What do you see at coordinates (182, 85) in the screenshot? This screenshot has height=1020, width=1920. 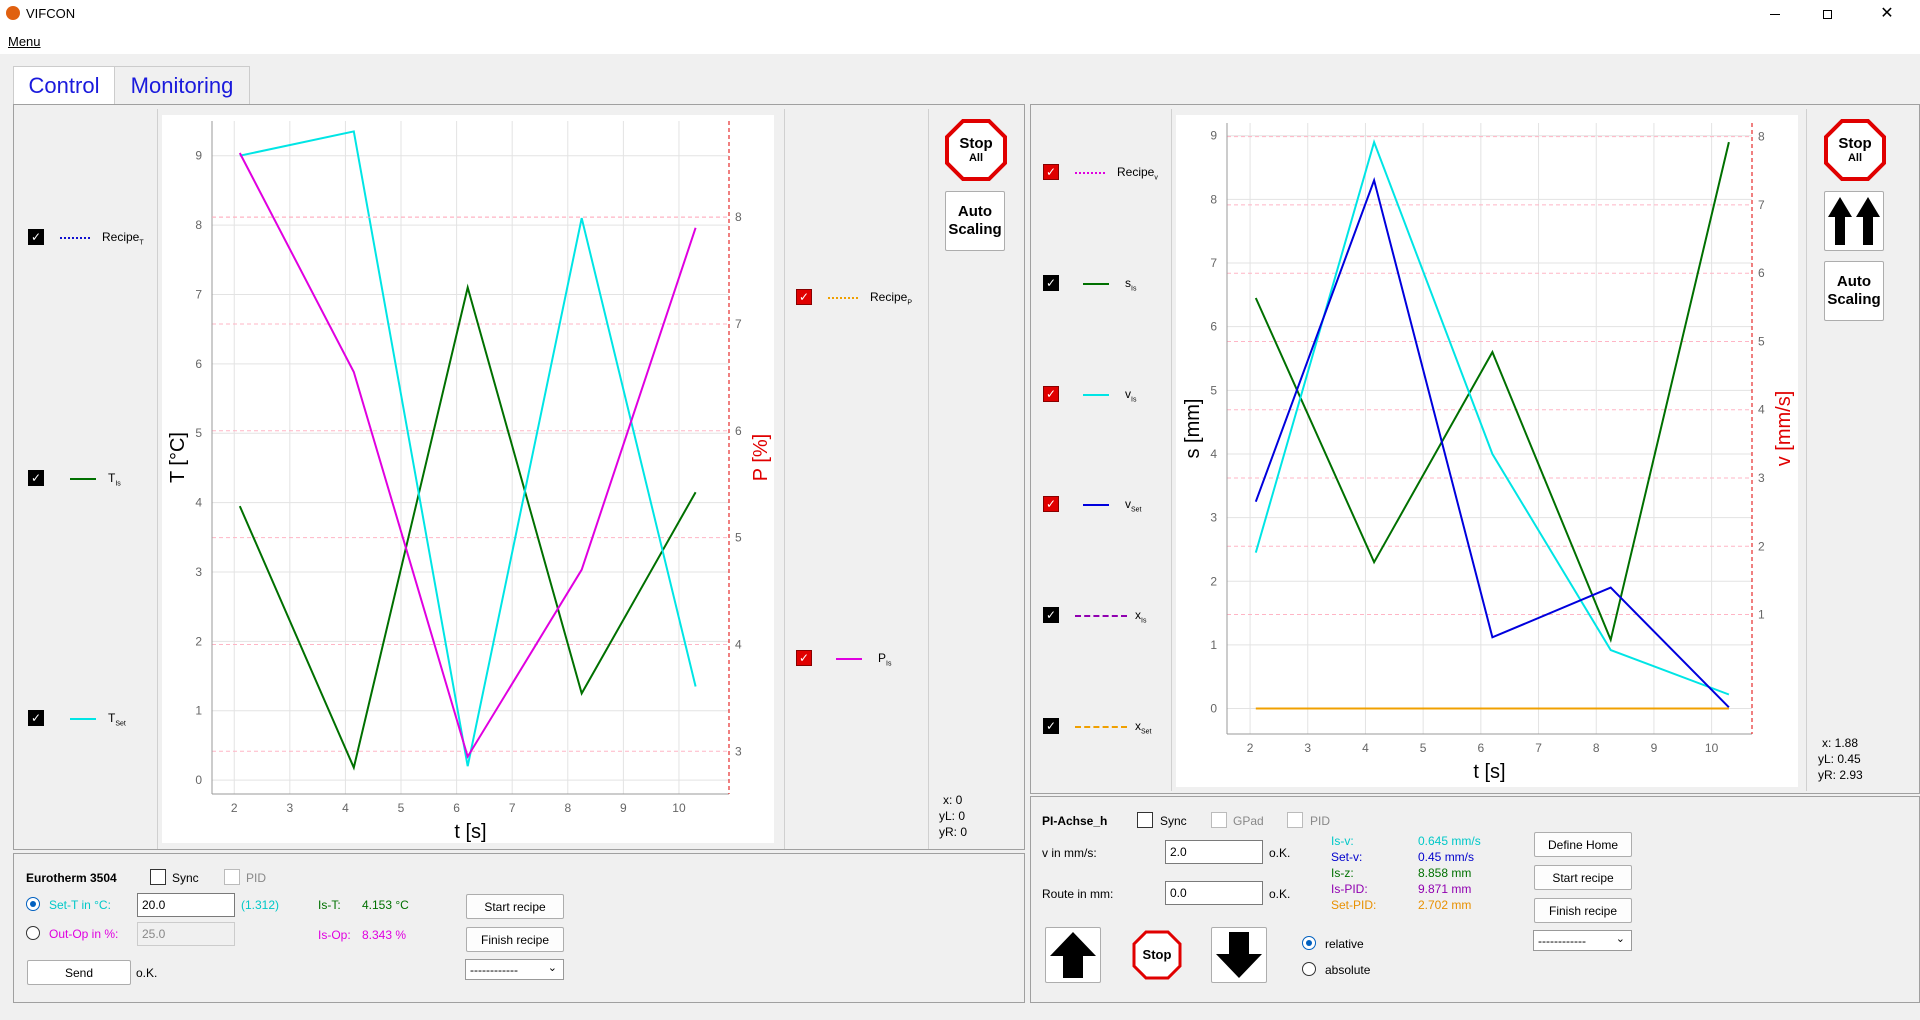 I see `tab-monitoring: Monitoring` at bounding box center [182, 85].